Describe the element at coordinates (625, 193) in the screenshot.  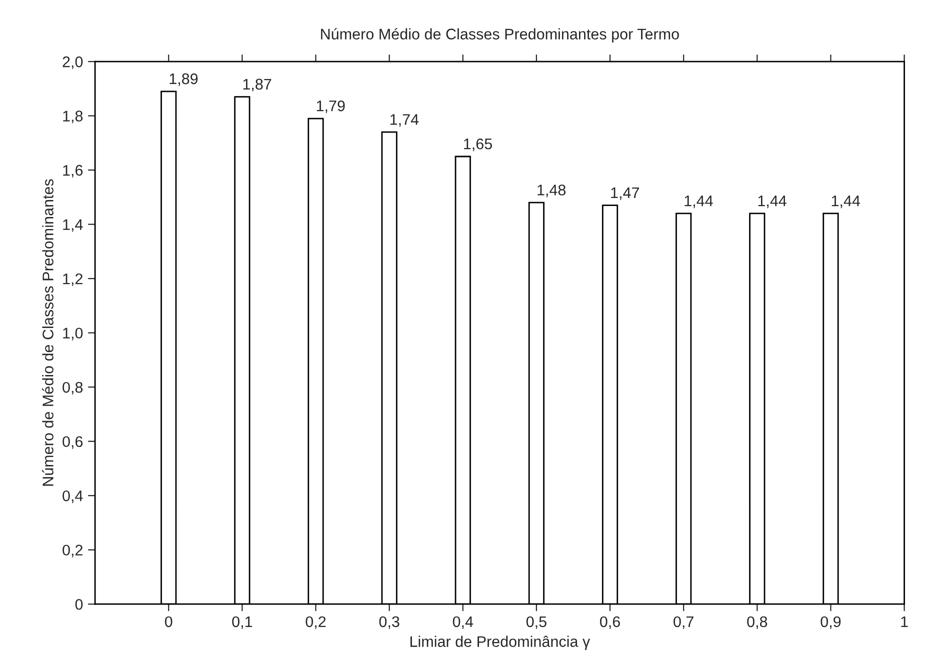
I see `data-label: 1,47` at that location.